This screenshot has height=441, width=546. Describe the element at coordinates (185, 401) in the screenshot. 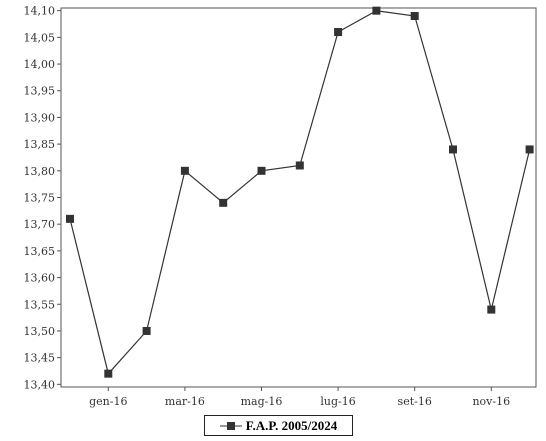

I see `x-tick-label: mar-16` at that location.